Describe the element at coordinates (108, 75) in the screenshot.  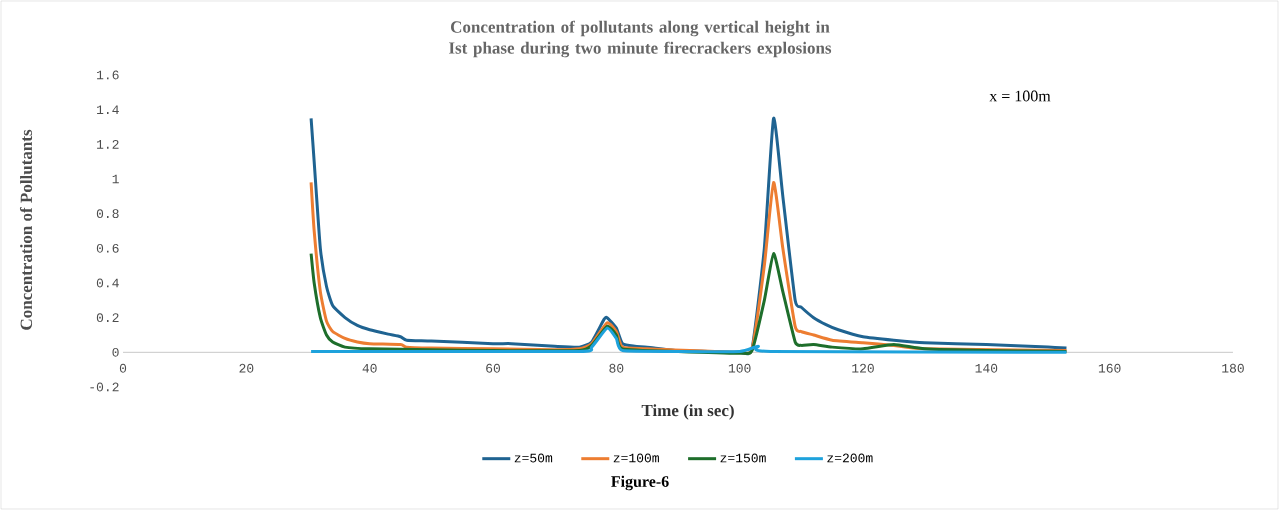
I see `y-tick-label: 1.6` at that location.